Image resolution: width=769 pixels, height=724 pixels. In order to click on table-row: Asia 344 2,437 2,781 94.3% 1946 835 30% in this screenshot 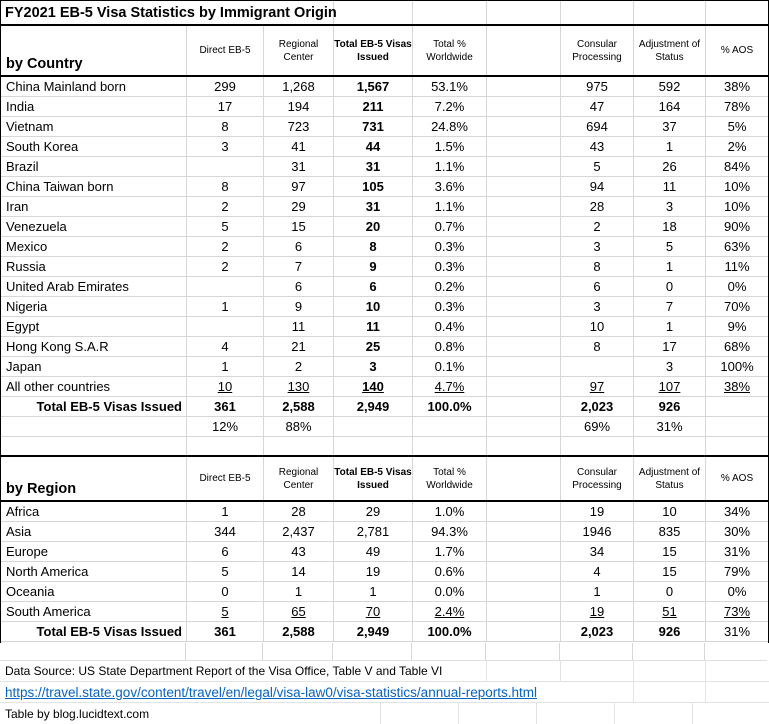, I will do `click(384, 532)`.